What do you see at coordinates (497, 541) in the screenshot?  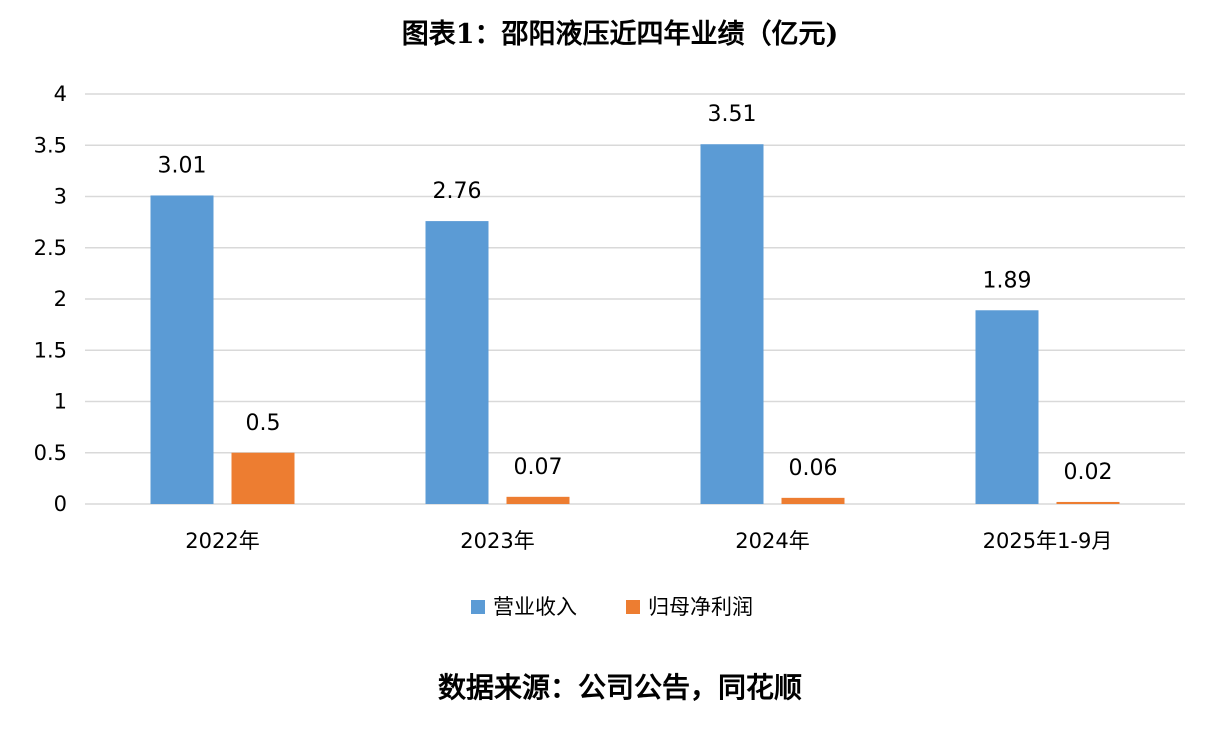 I see `x-category-label: 2023年` at bounding box center [497, 541].